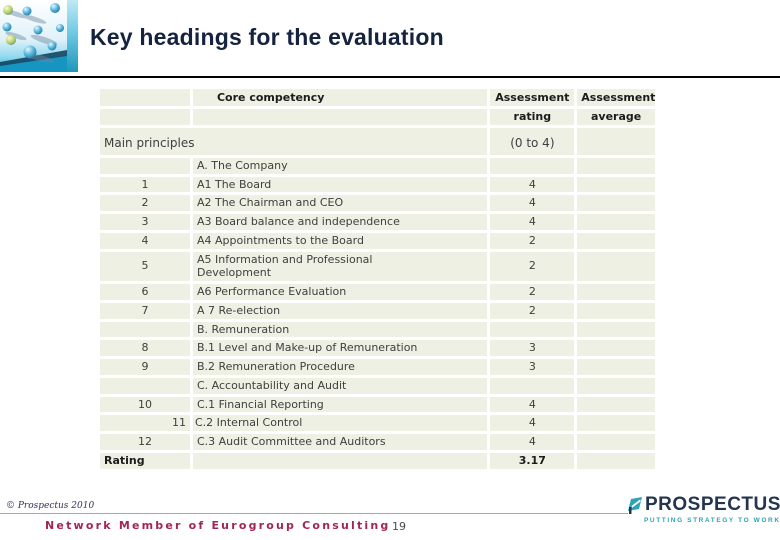 Image resolution: width=780 pixels, height=540 pixels. I want to click on competency-cell: A3 Board balance and independence, so click(340, 222).